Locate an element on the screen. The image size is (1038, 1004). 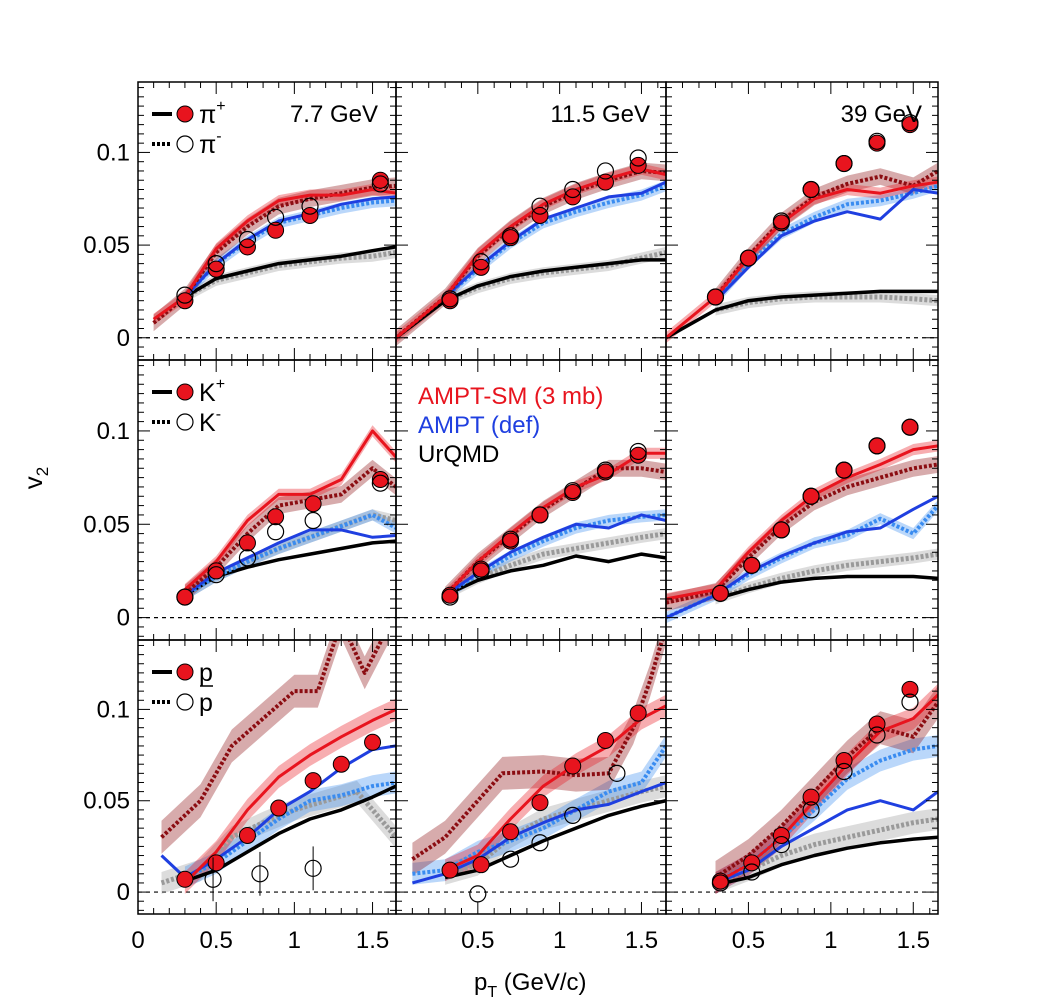
species-legend-row3: pp is located at coordinates (182, 688).